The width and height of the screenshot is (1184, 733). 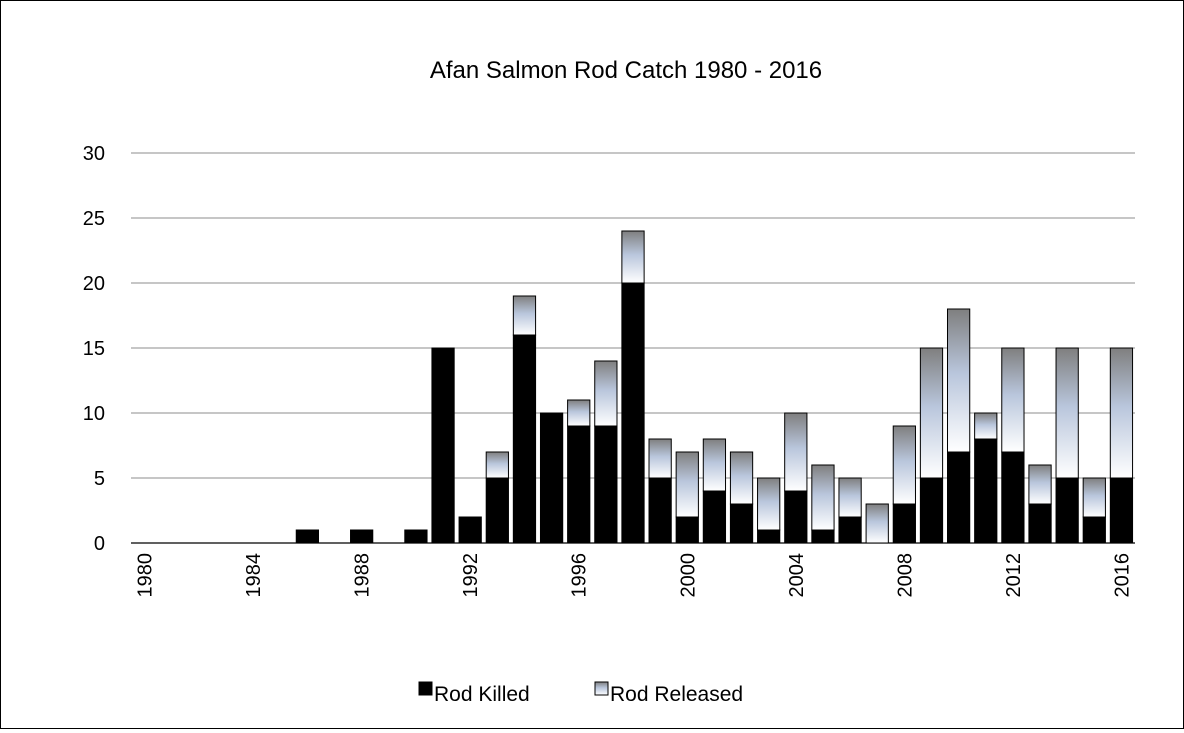 I want to click on legend: Rod Killed Rod Released, so click(x=580, y=693).